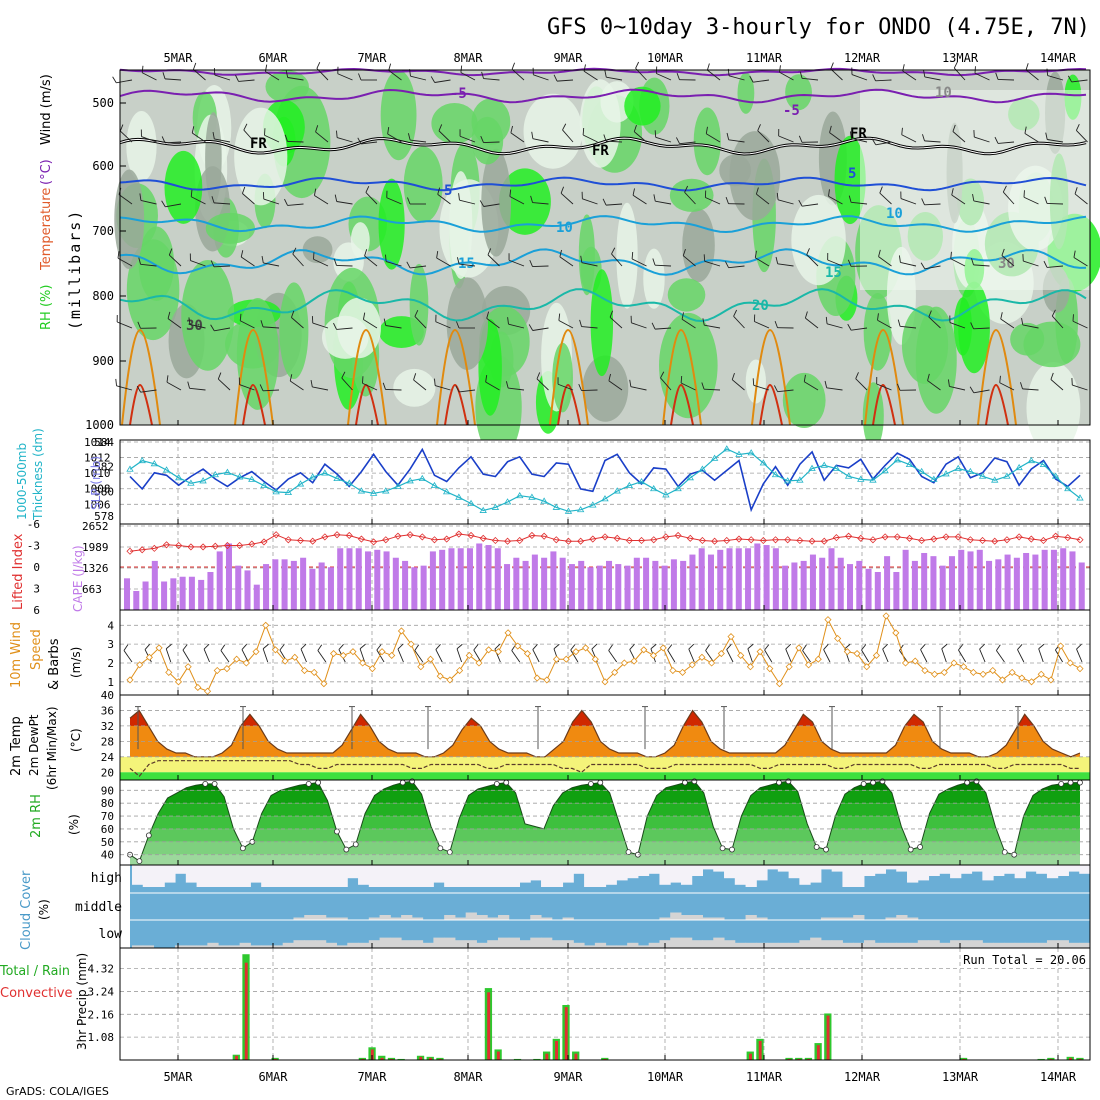 The height and width of the screenshot is (1100, 1100). Describe the element at coordinates (605, 1004) in the screenshot. I see `precip-frame` at that location.